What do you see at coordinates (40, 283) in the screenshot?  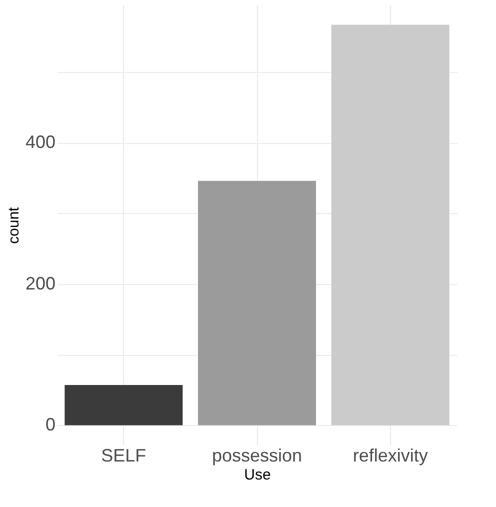 I see `y-tick-label: 200` at bounding box center [40, 283].